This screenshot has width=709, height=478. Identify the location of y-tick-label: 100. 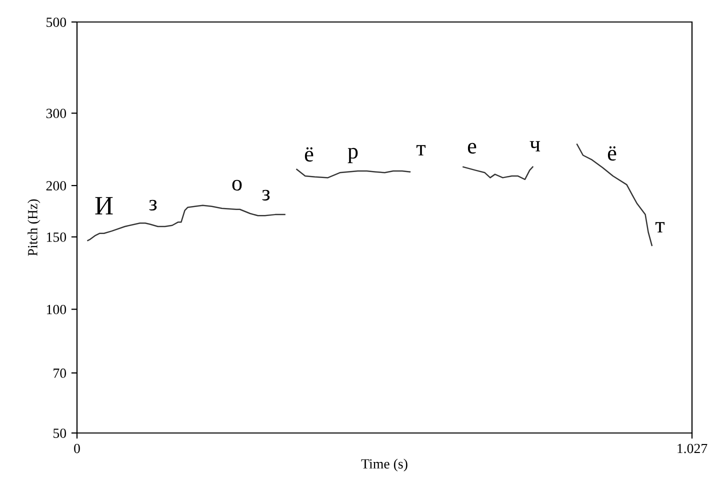
(56, 309).